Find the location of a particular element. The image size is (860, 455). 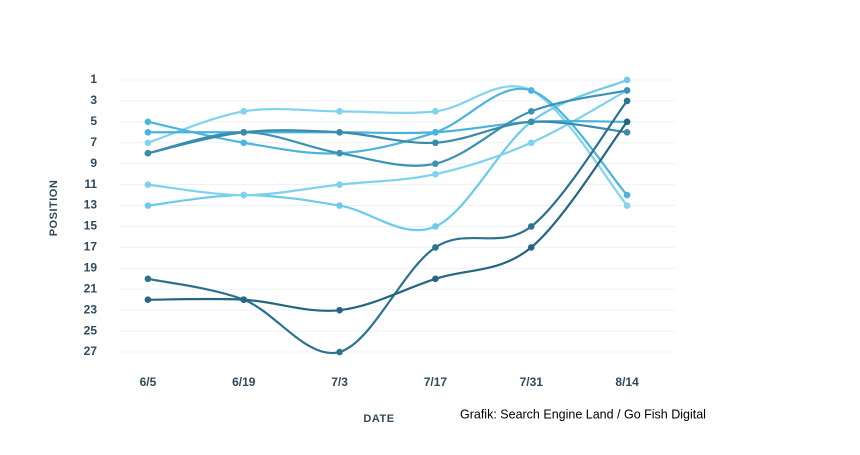

x-tick-label: 7/31 is located at coordinates (532, 382).